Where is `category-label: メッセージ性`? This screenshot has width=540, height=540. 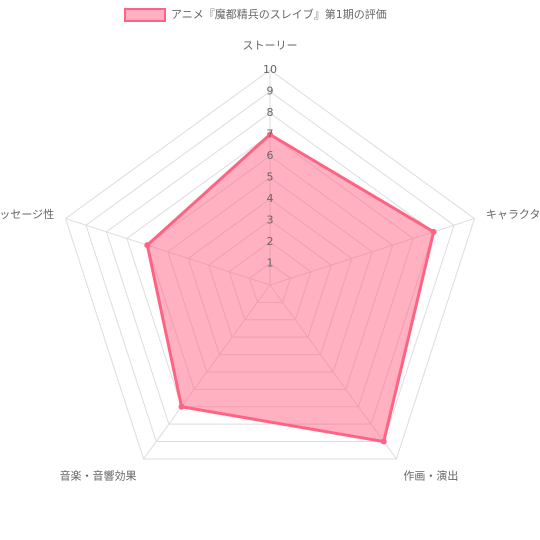
category-label: メッセージ性 is located at coordinates (27, 214).